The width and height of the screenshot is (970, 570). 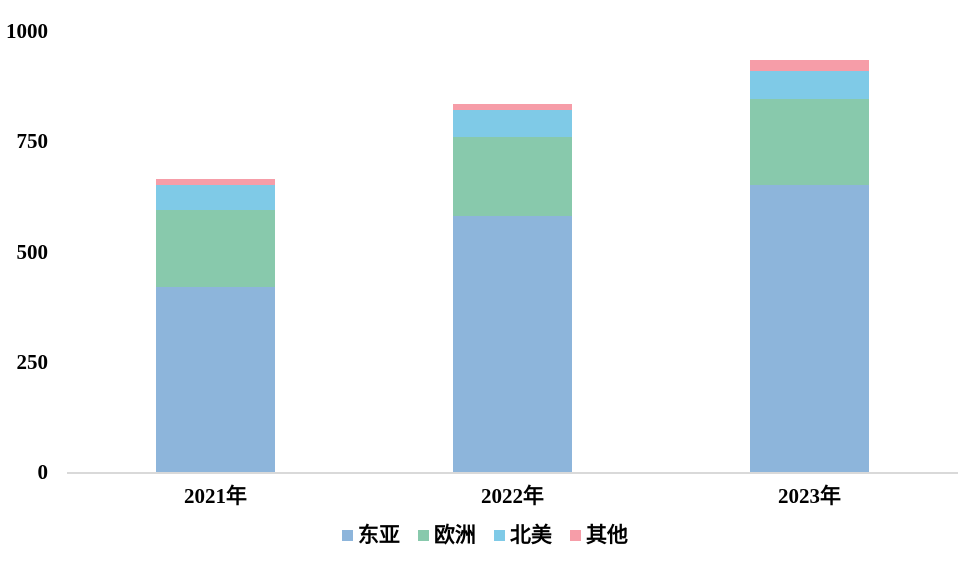 What do you see at coordinates (485, 535) in the screenshot?
I see `chart-legend: 东亚 欧洲 北美 其他` at bounding box center [485, 535].